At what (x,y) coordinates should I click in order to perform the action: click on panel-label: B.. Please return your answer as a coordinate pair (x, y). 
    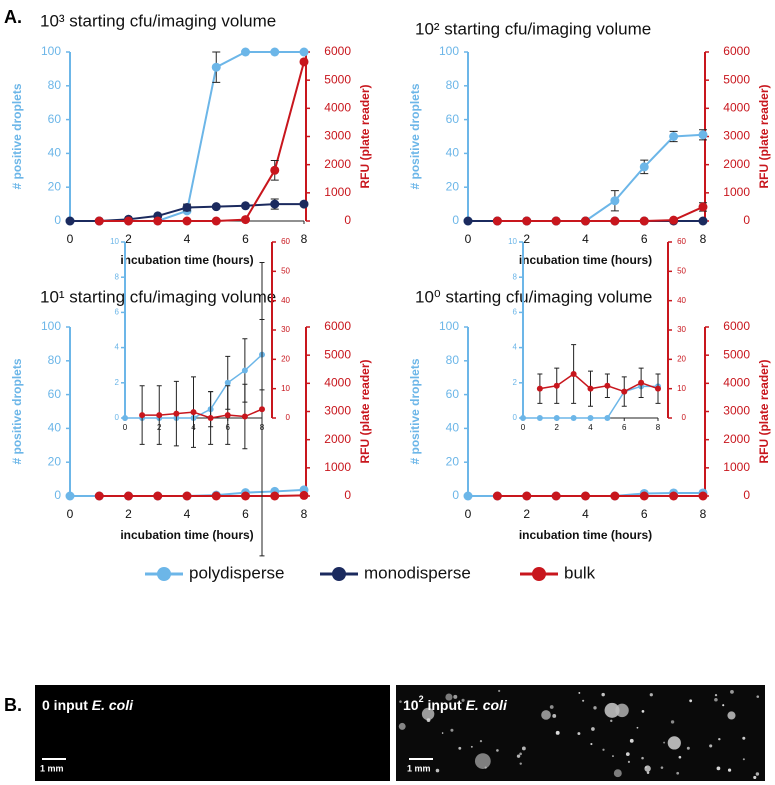
    Looking at the image, I should click on (13, 705).